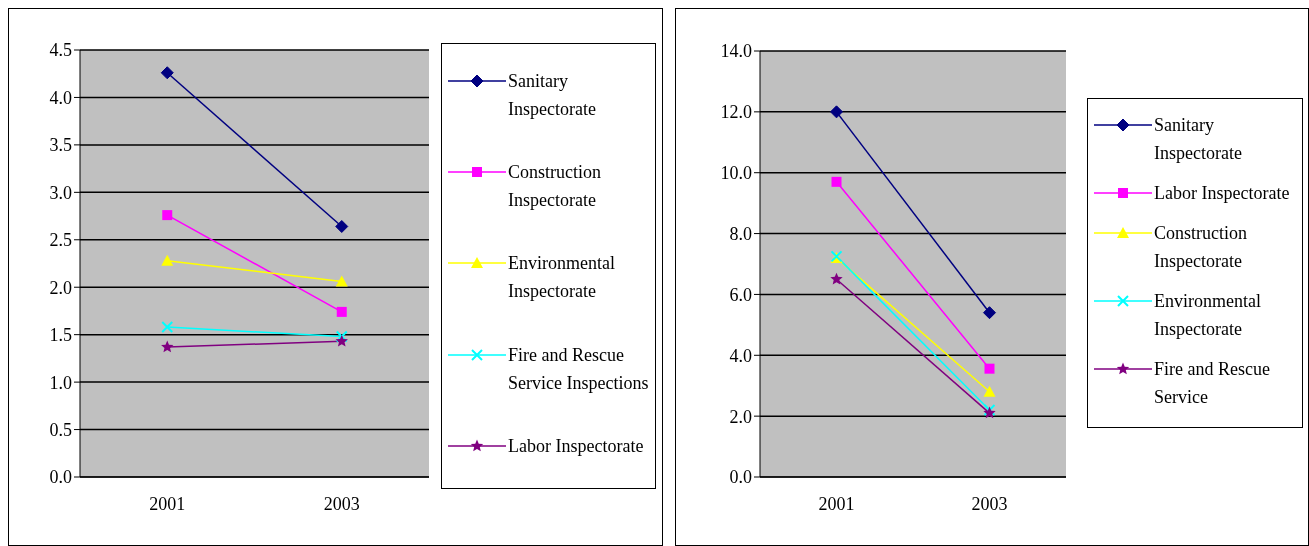  Describe the element at coordinates (579, 369) in the screenshot. I see `legend-label: Fire and Rescue Service Inspections` at that location.